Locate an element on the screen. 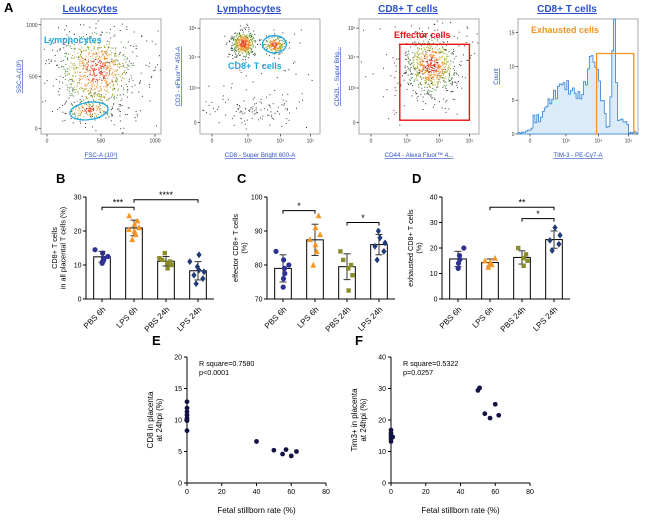 Image resolution: width=650 pixels, height=525 pixels. x-axis-label: CD8 - Super Bright 600-A is located at coordinates (260, 155).